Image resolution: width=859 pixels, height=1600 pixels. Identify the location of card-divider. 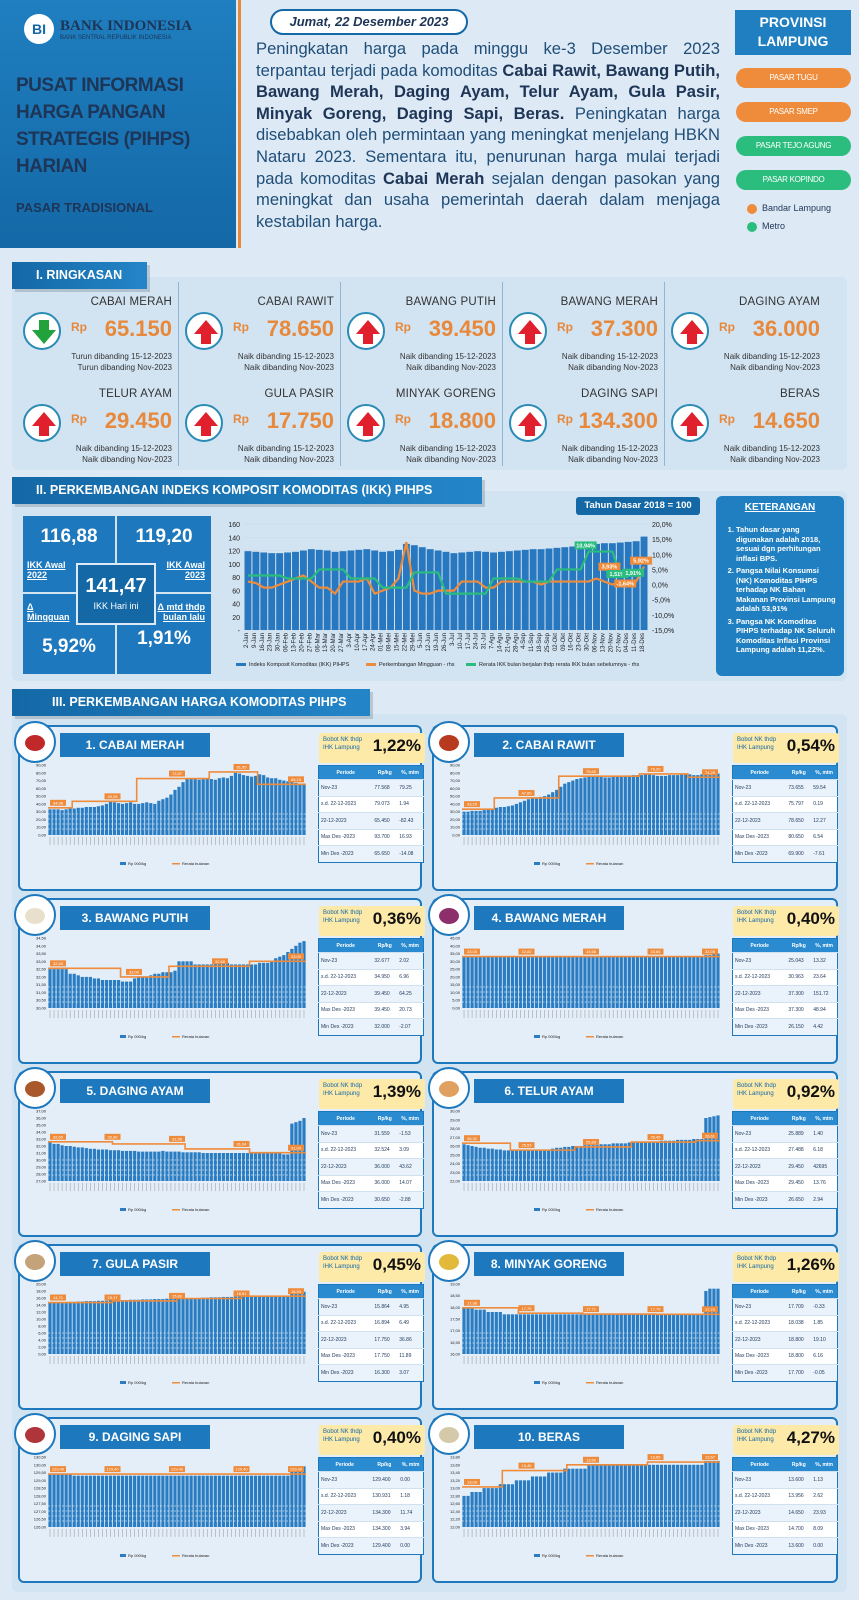
(178, 328).